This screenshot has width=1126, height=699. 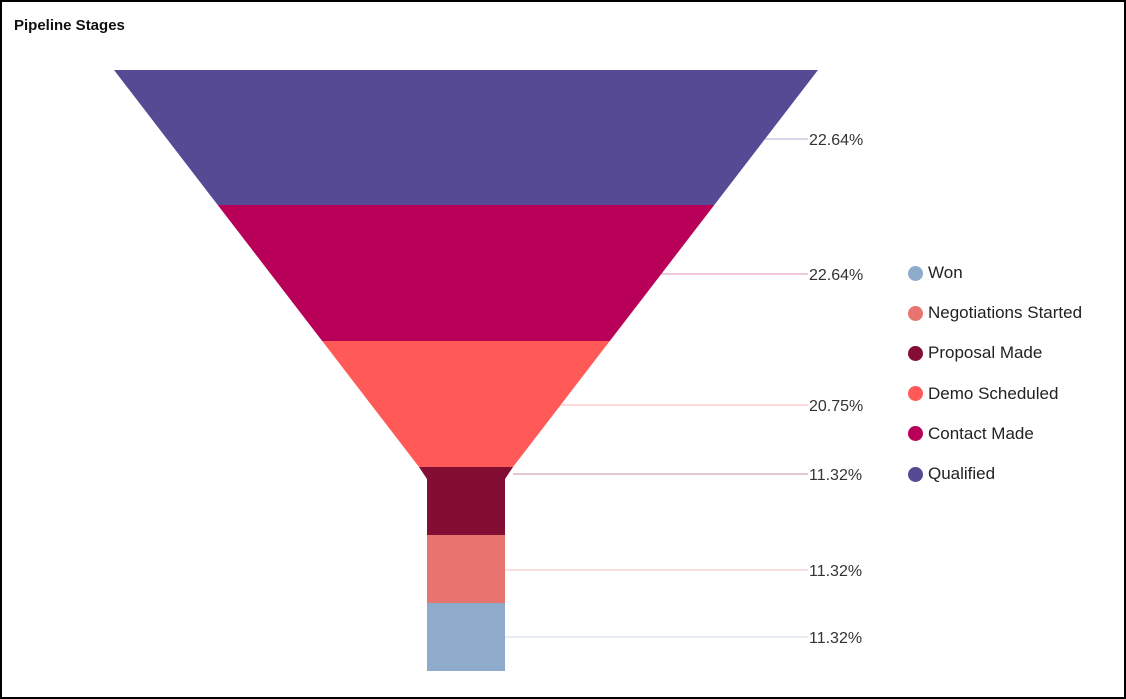 What do you see at coordinates (466, 273) in the screenshot?
I see `funnel-segment-contact-made` at bounding box center [466, 273].